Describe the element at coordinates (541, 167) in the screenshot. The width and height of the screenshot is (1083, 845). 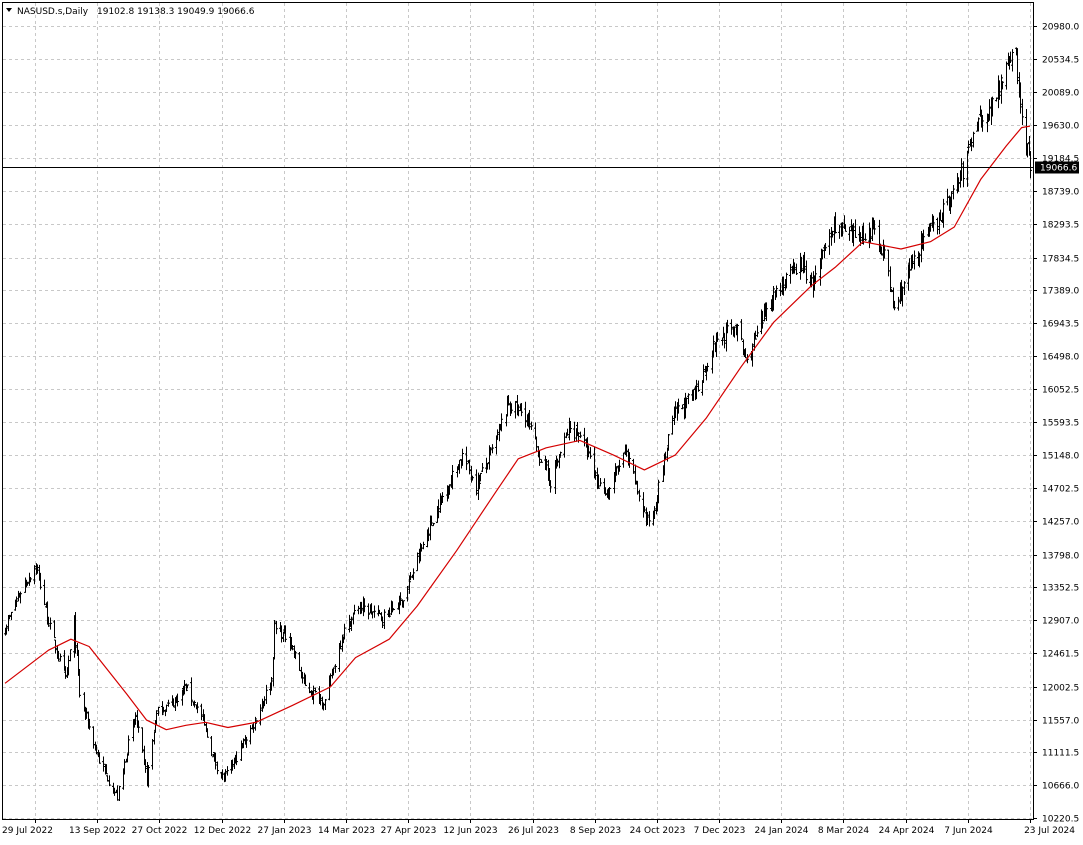
I see `current-price-marker: 19066.6` at that location.